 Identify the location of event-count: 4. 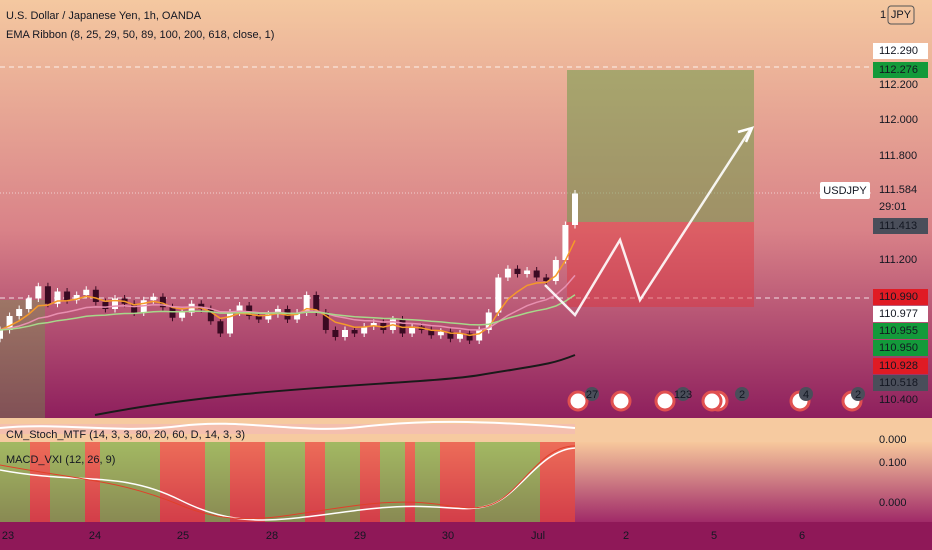
(806, 395).